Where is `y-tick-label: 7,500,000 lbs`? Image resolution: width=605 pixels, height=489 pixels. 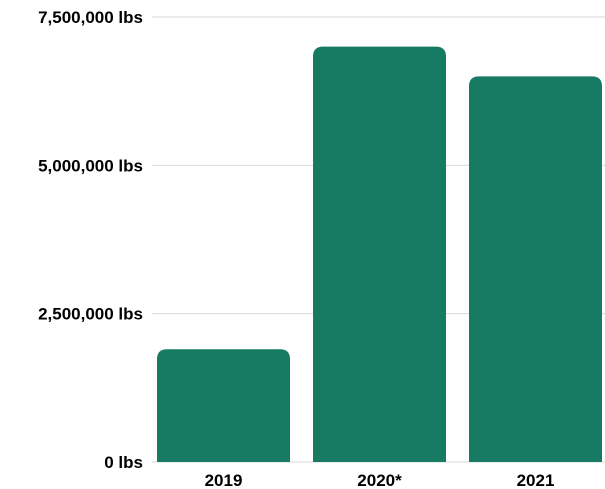
y-tick-label: 7,500,000 lbs is located at coordinates (90, 17).